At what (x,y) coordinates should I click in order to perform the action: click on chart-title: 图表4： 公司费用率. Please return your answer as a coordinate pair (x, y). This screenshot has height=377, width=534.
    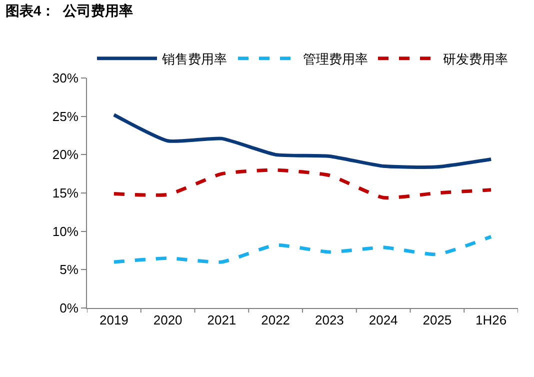
    Looking at the image, I should click on (69, 10).